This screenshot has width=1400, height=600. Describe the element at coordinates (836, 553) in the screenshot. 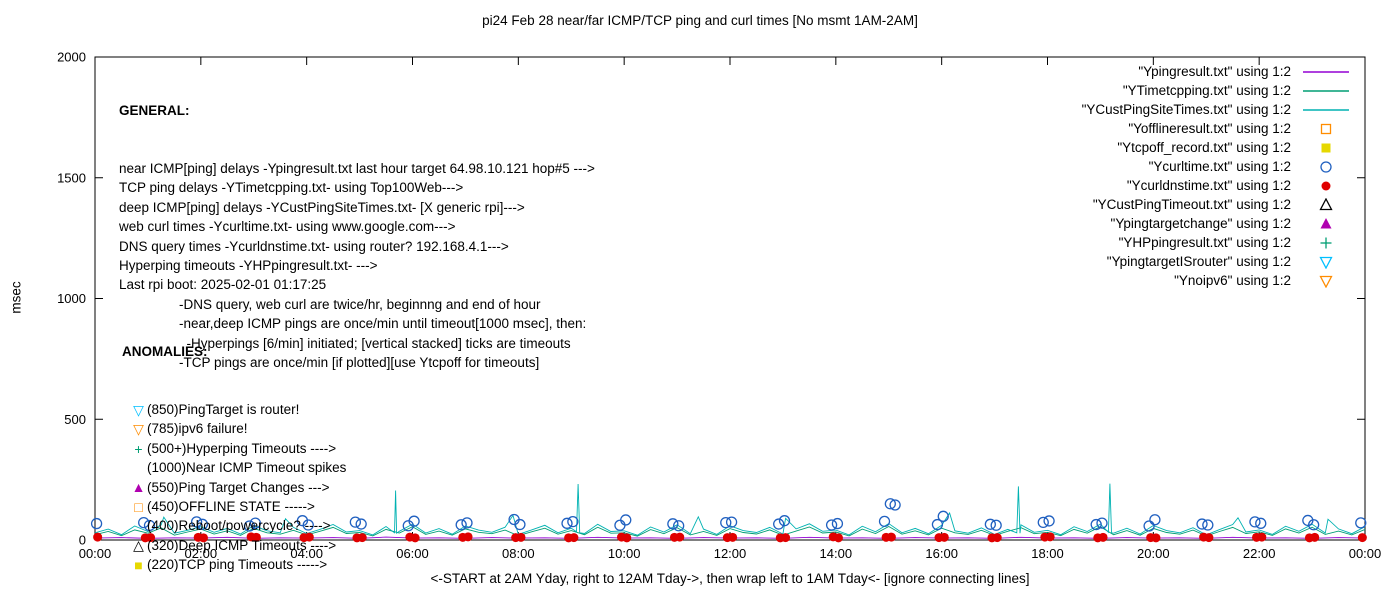

I see `x-tick-label: 14:00` at that location.